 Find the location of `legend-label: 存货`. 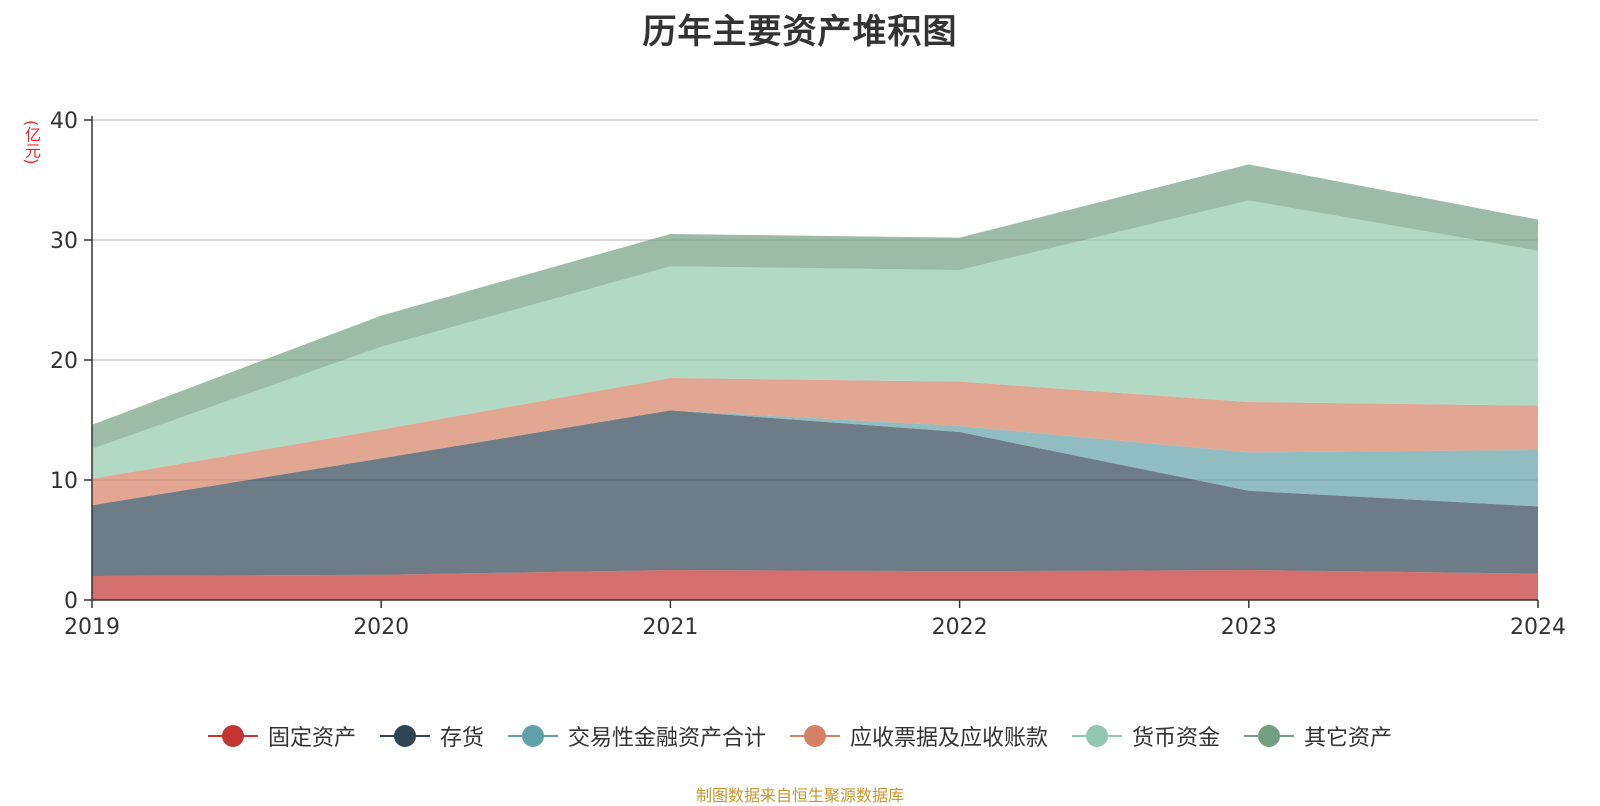

legend-label: 存货 is located at coordinates (461, 738).